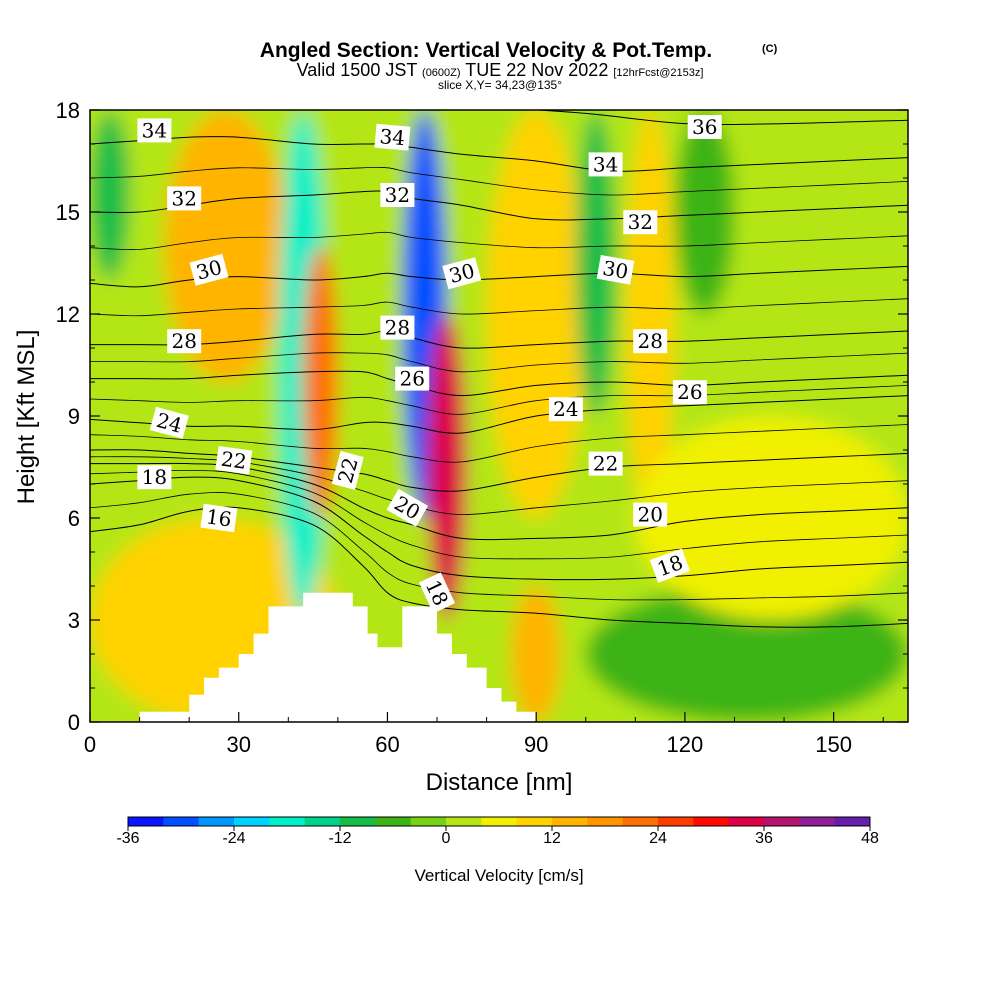 The image size is (1000, 1000). Describe the element at coordinates (238, 744) in the screenshot. I see `x-tick-label: 30` at that location.